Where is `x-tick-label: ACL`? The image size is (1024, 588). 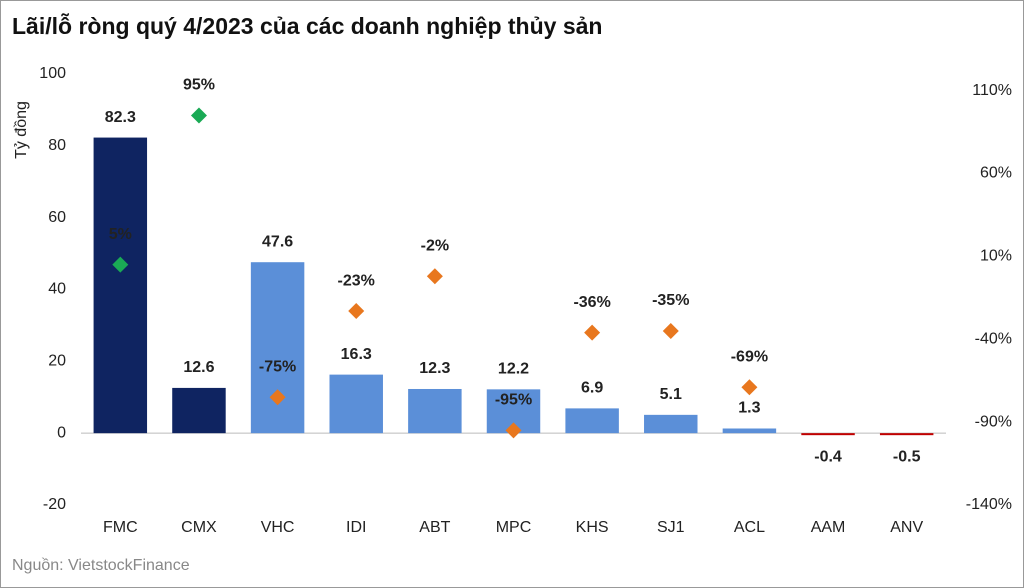
x-tick-label: ACL is located at coordinates (749, 527).